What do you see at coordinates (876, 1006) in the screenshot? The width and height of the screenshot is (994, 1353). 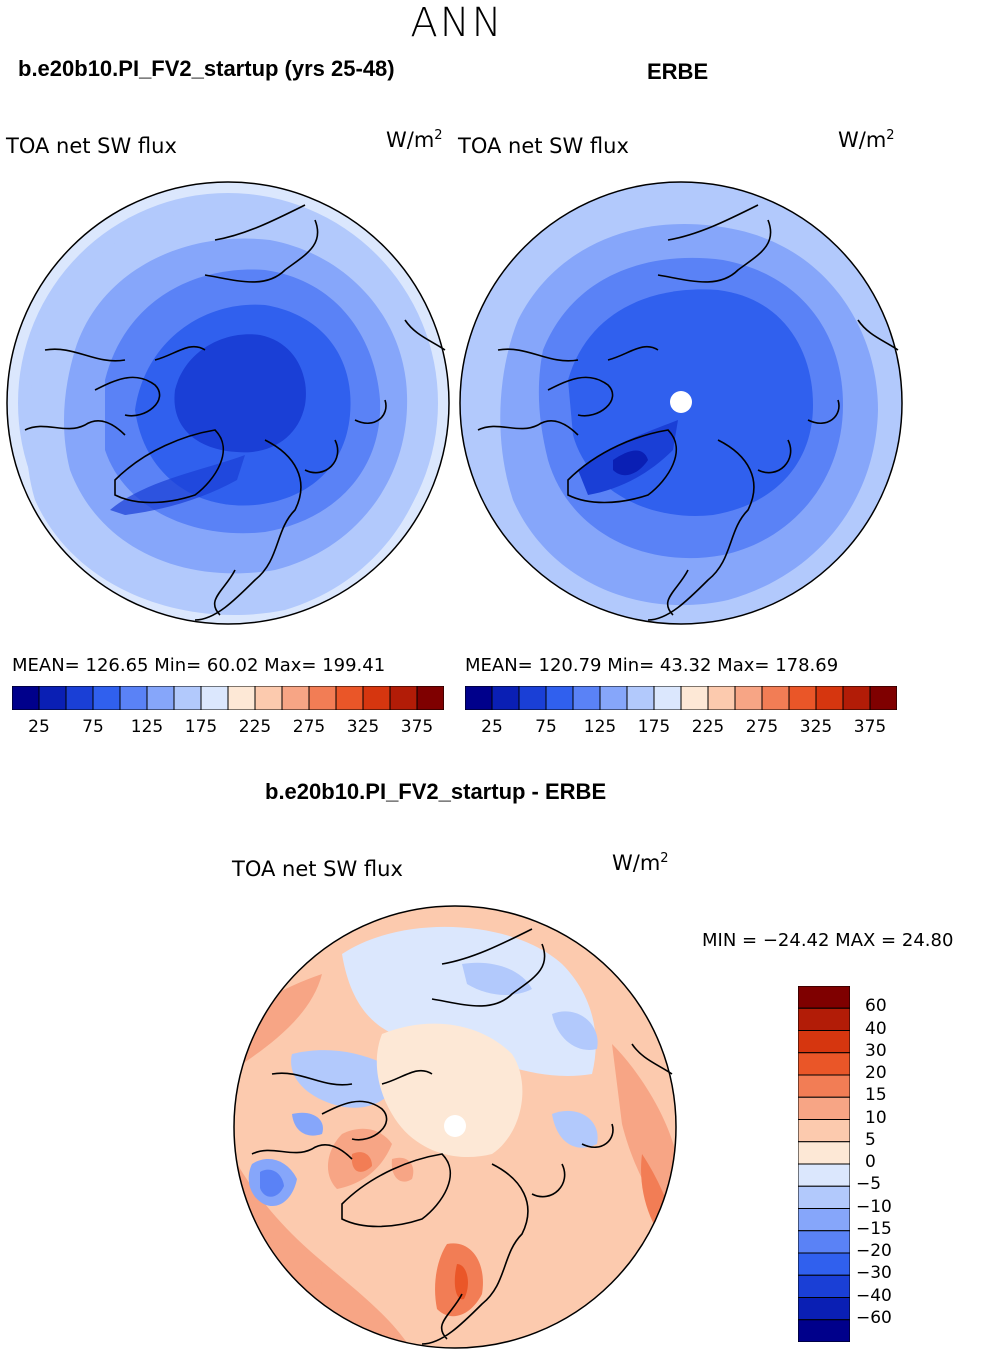 I see `colorbar-tick-label: 60` at bounding box center [876, 1006].